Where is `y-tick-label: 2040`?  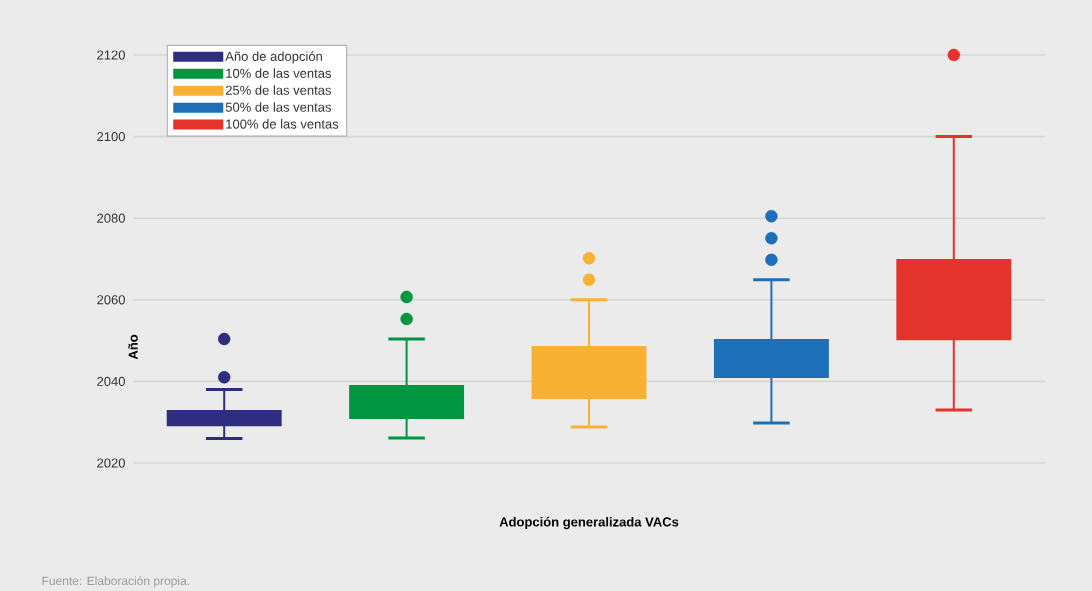 y-tick-label: 2040 is located at coordinates (111, 381).